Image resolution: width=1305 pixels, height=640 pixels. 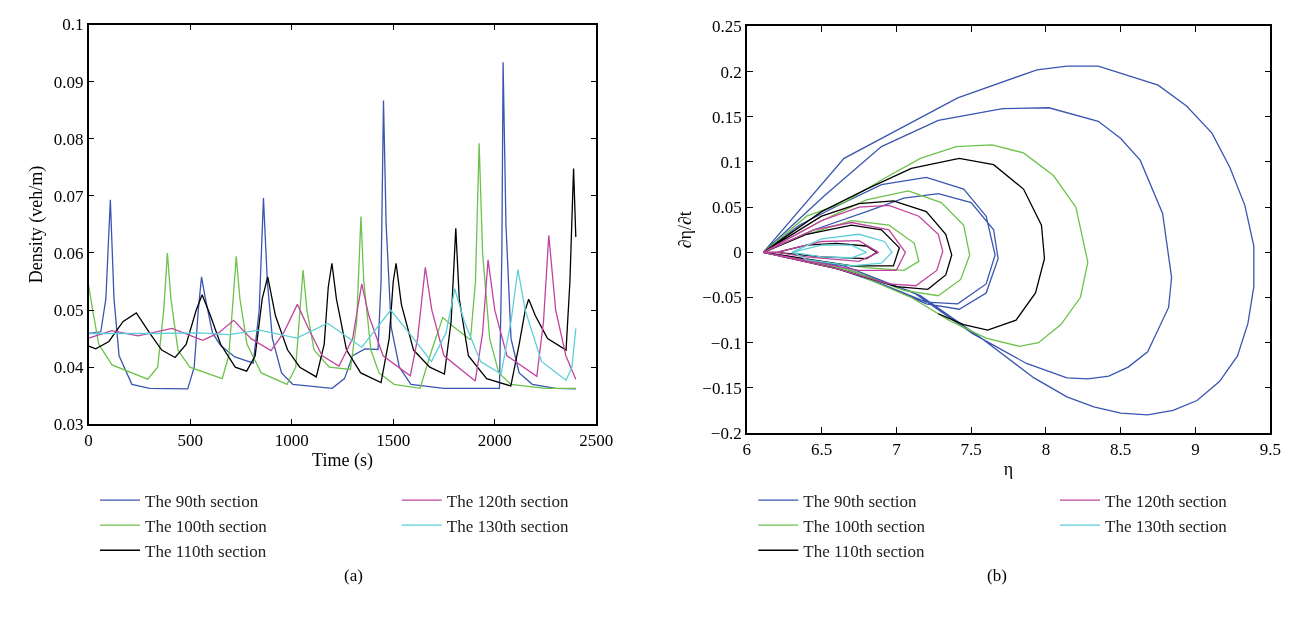 What do you see at coordinates (897, 450) in the screenshot?
I see `x-tick-label: 7` at bounding box center [897, 450].